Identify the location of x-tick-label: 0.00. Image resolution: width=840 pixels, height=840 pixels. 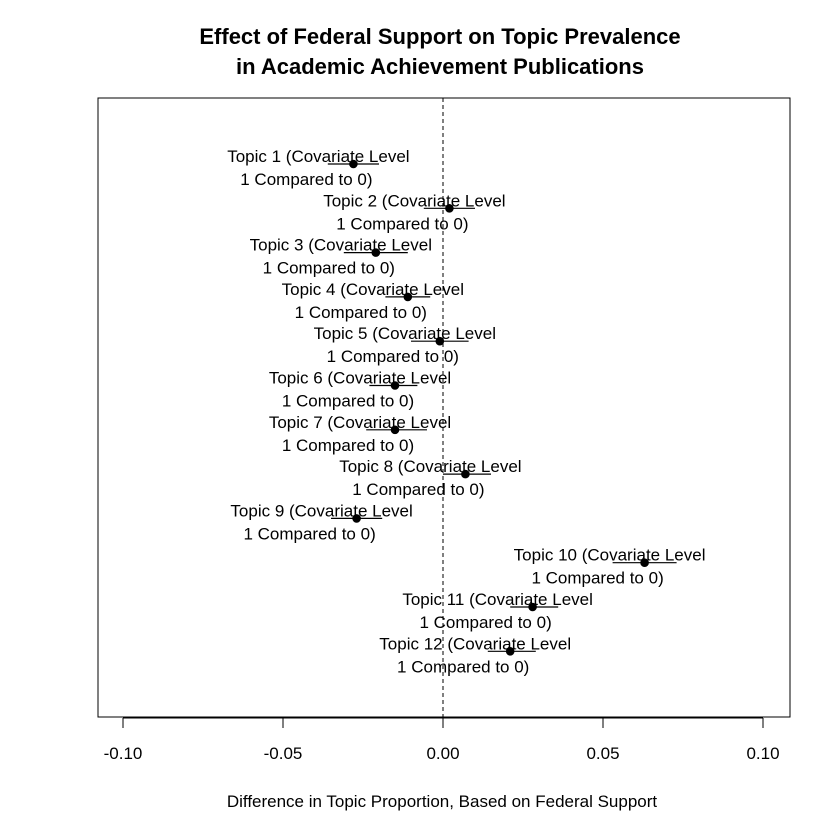
(442, 753).